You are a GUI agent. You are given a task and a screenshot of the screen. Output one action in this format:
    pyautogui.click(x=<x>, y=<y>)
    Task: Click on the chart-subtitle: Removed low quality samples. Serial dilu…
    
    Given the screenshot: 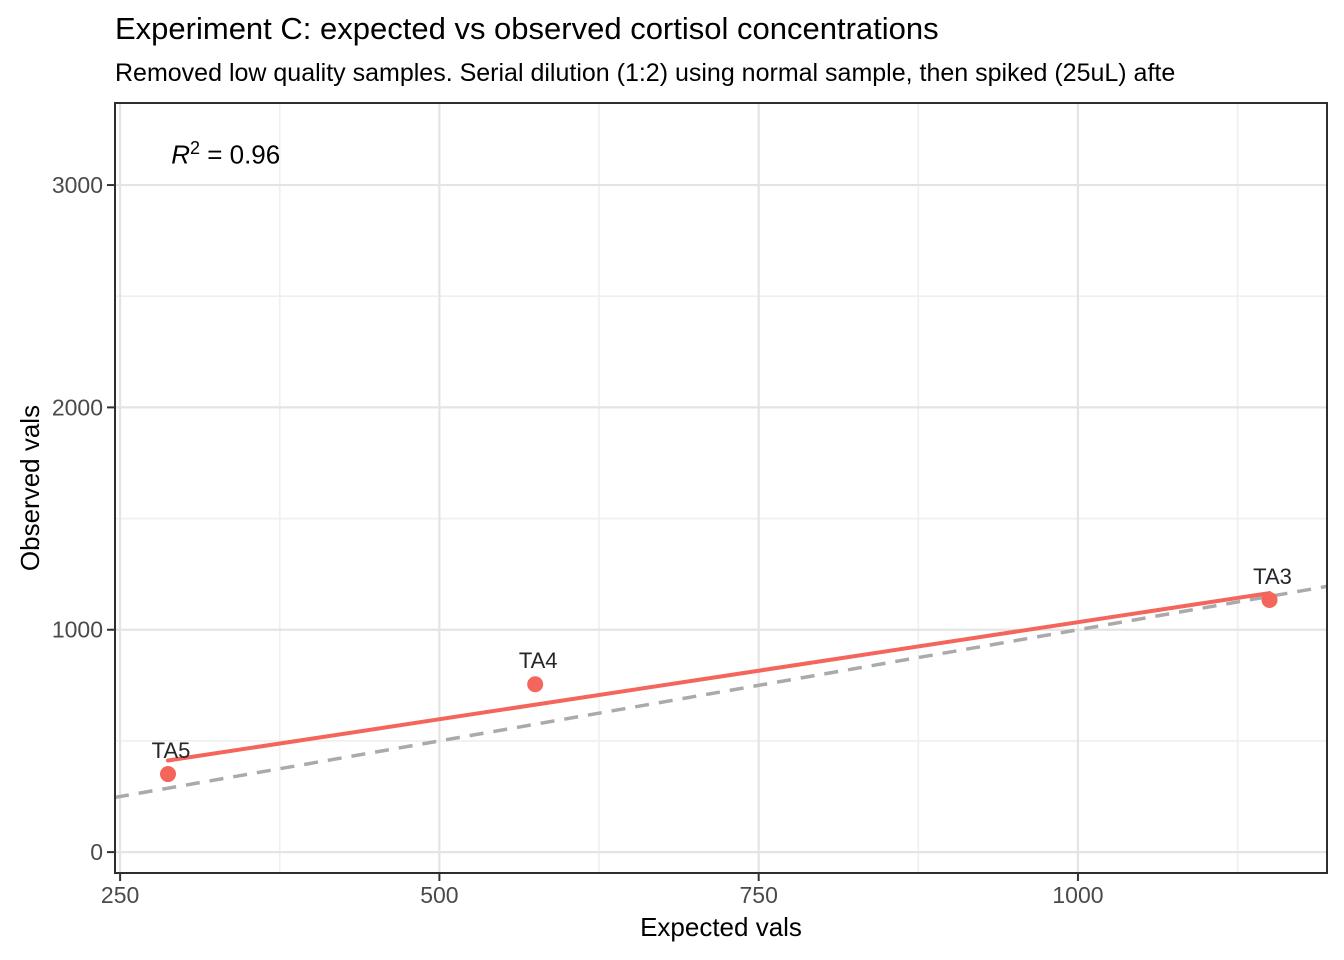 What is the action you would take?
    pyautogui.click(x=645, y=73)
    